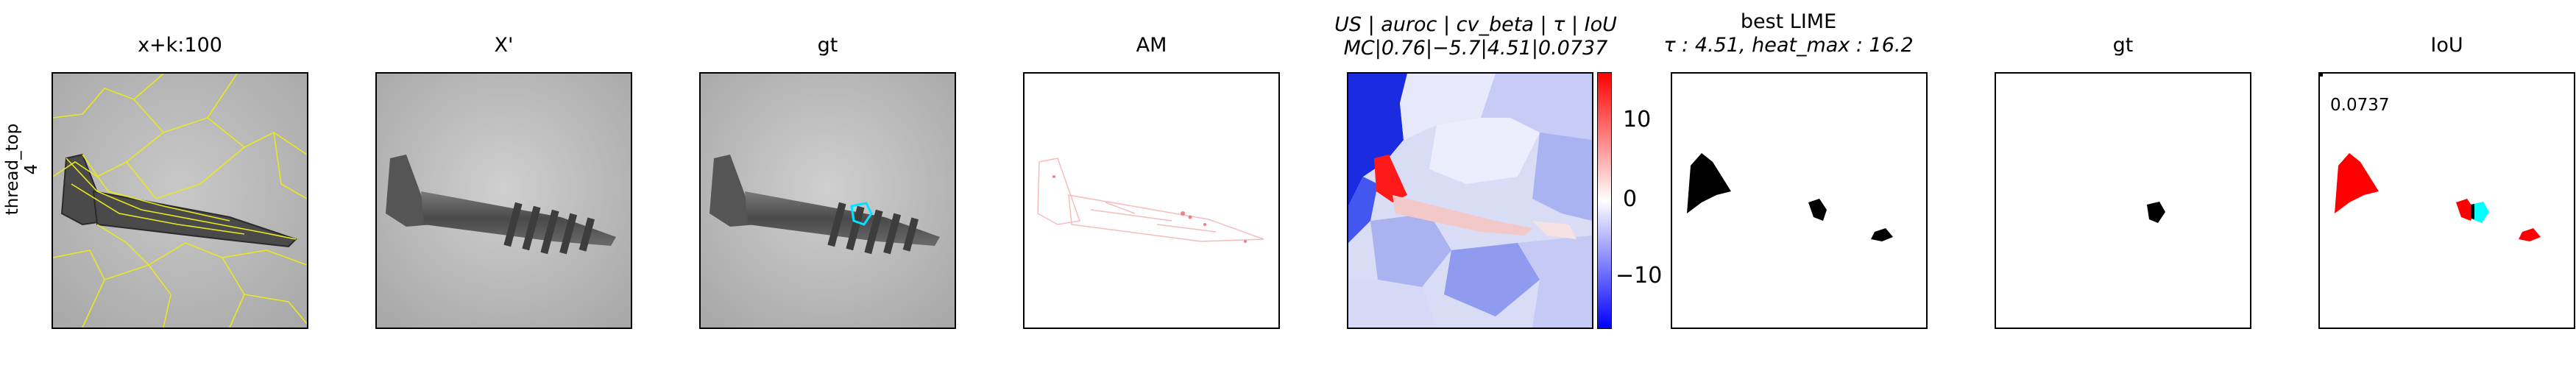 This screenshot has width=2576, height=368. What do you see at coordinates (2360, 106) in the screenshot?
I see `iou-value-label: 0.0737` at bounding box center [2360, 106].